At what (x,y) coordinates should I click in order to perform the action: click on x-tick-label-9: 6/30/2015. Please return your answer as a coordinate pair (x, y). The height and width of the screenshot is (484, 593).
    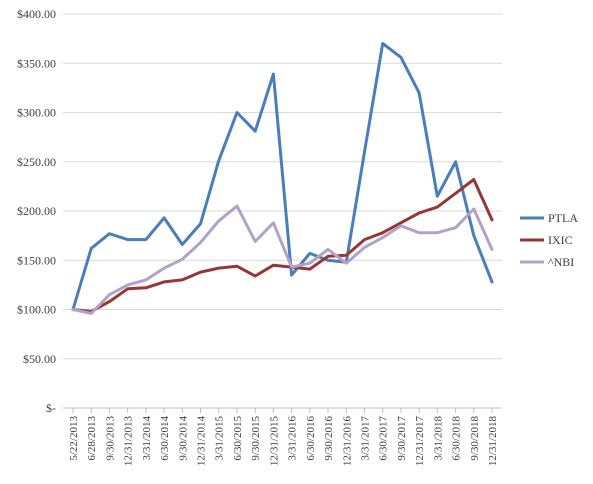
    Looking at the image, I should click on (238, 438).